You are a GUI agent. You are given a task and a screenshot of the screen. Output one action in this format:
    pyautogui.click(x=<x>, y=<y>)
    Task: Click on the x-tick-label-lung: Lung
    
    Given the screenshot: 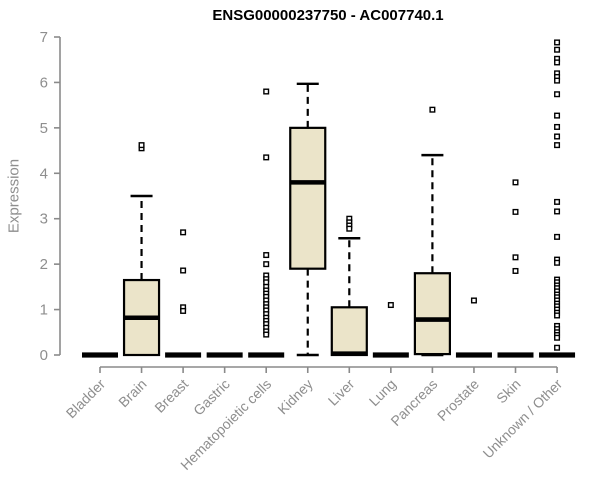 What is the action you would take?
    pyautogui.click(x=382, y=392)
    